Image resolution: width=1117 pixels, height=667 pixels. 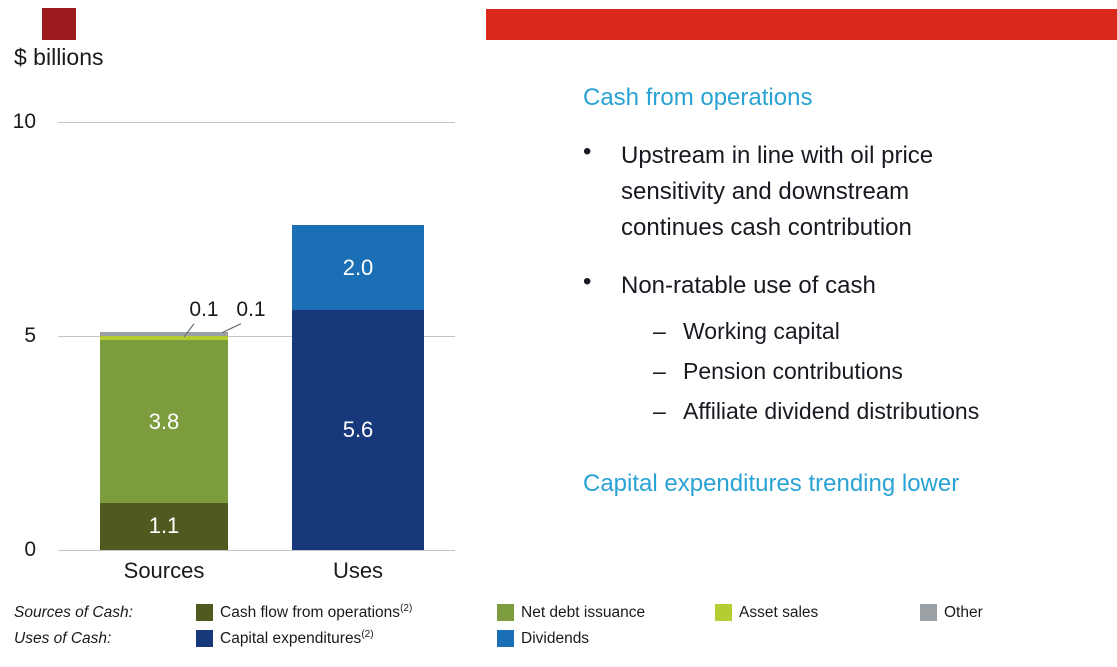 I want to click on section-heading-capex: Capital expenditures trending lower, so click(x=771, y=483).